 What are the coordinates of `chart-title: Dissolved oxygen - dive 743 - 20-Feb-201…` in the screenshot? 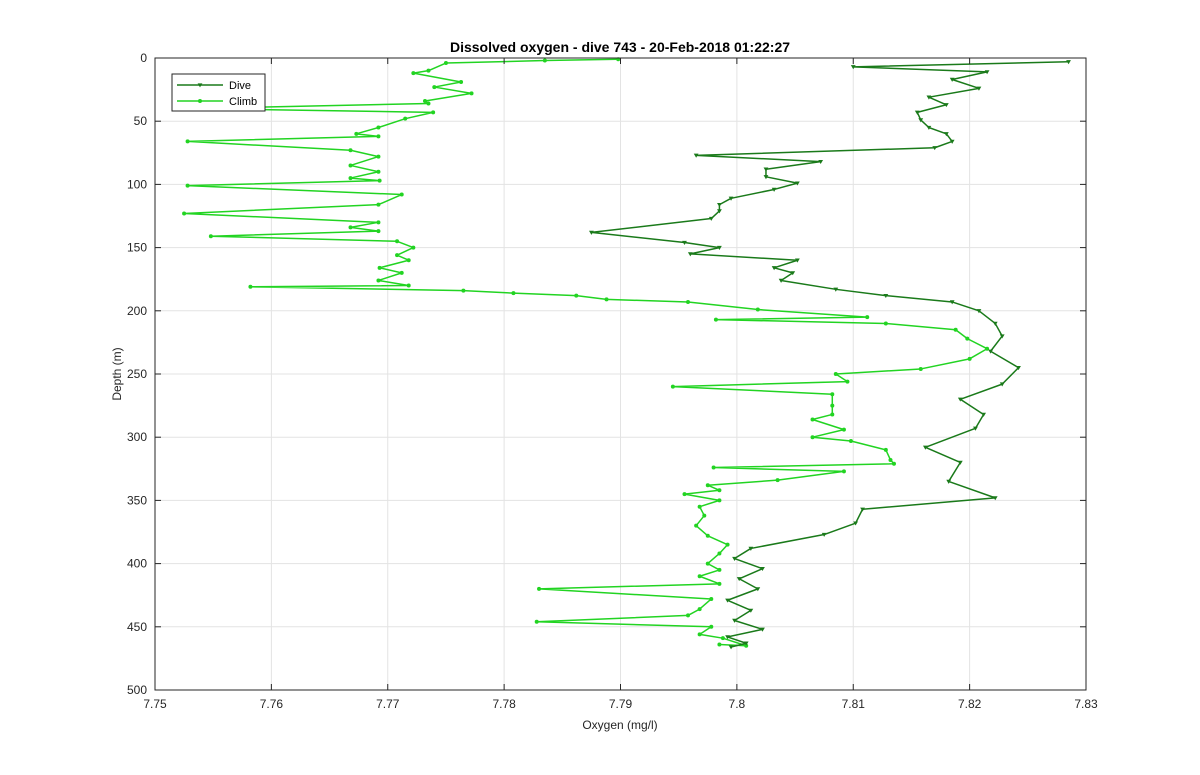 It's located at (620, 47).